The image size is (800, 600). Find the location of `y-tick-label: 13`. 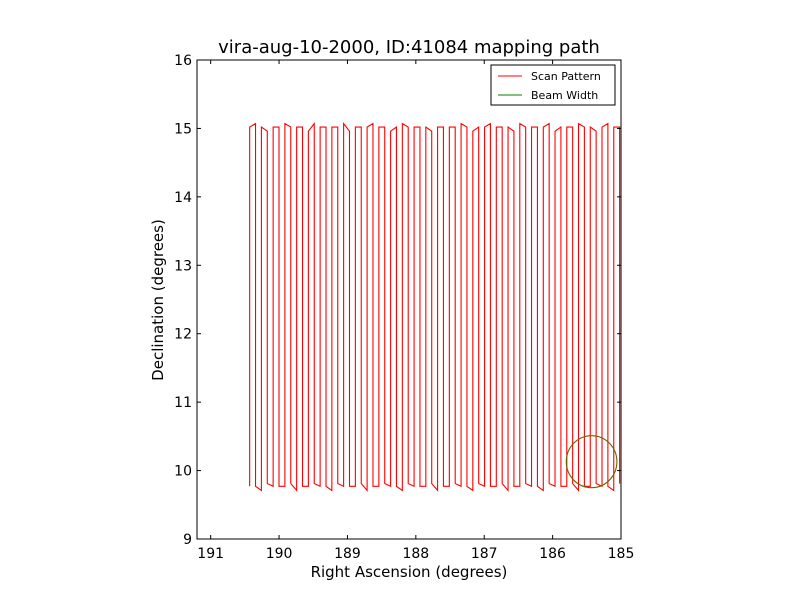

y-tick-label: 13 is located at coordinates (183, 266).